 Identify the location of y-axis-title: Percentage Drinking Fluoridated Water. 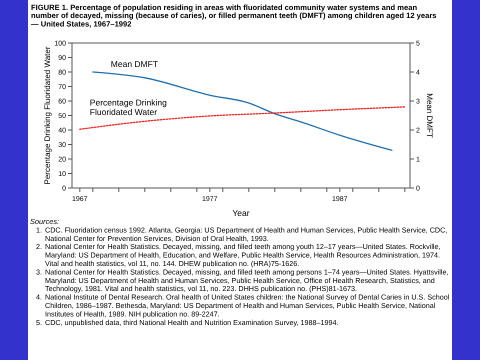
(47, 115).